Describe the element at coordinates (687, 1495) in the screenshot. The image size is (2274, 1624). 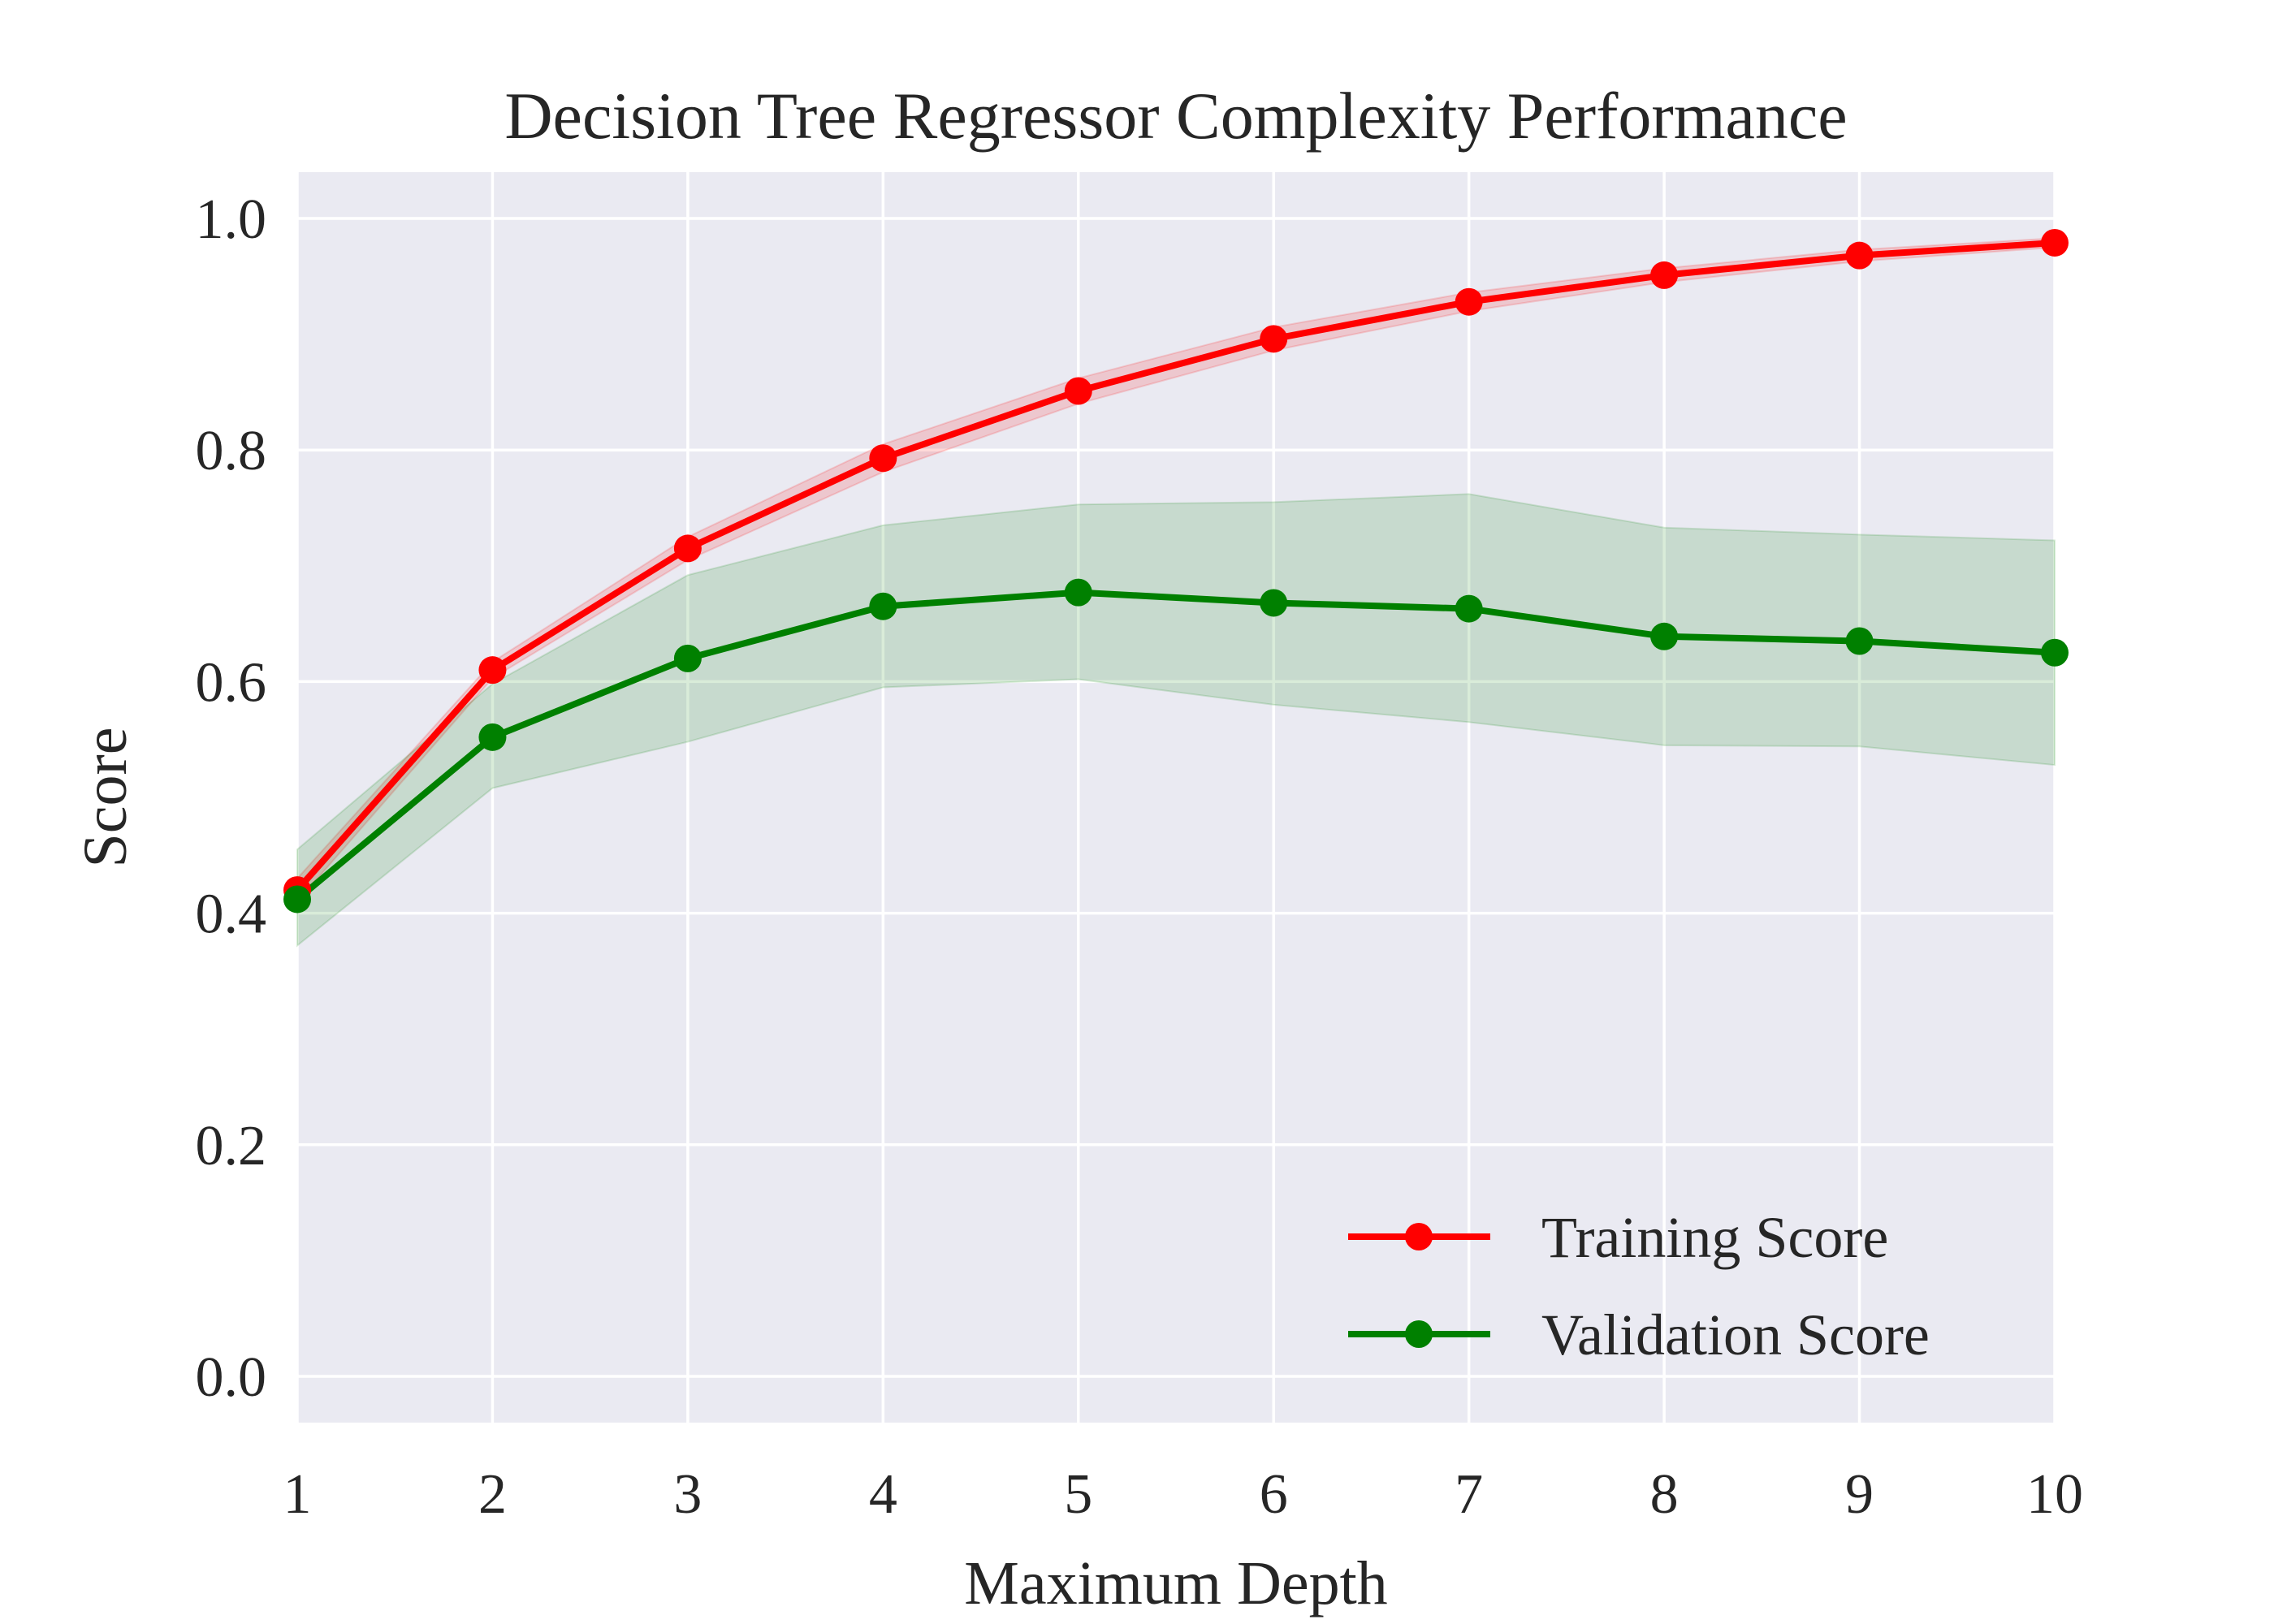
I see `x-tick-label: 3` at that location.